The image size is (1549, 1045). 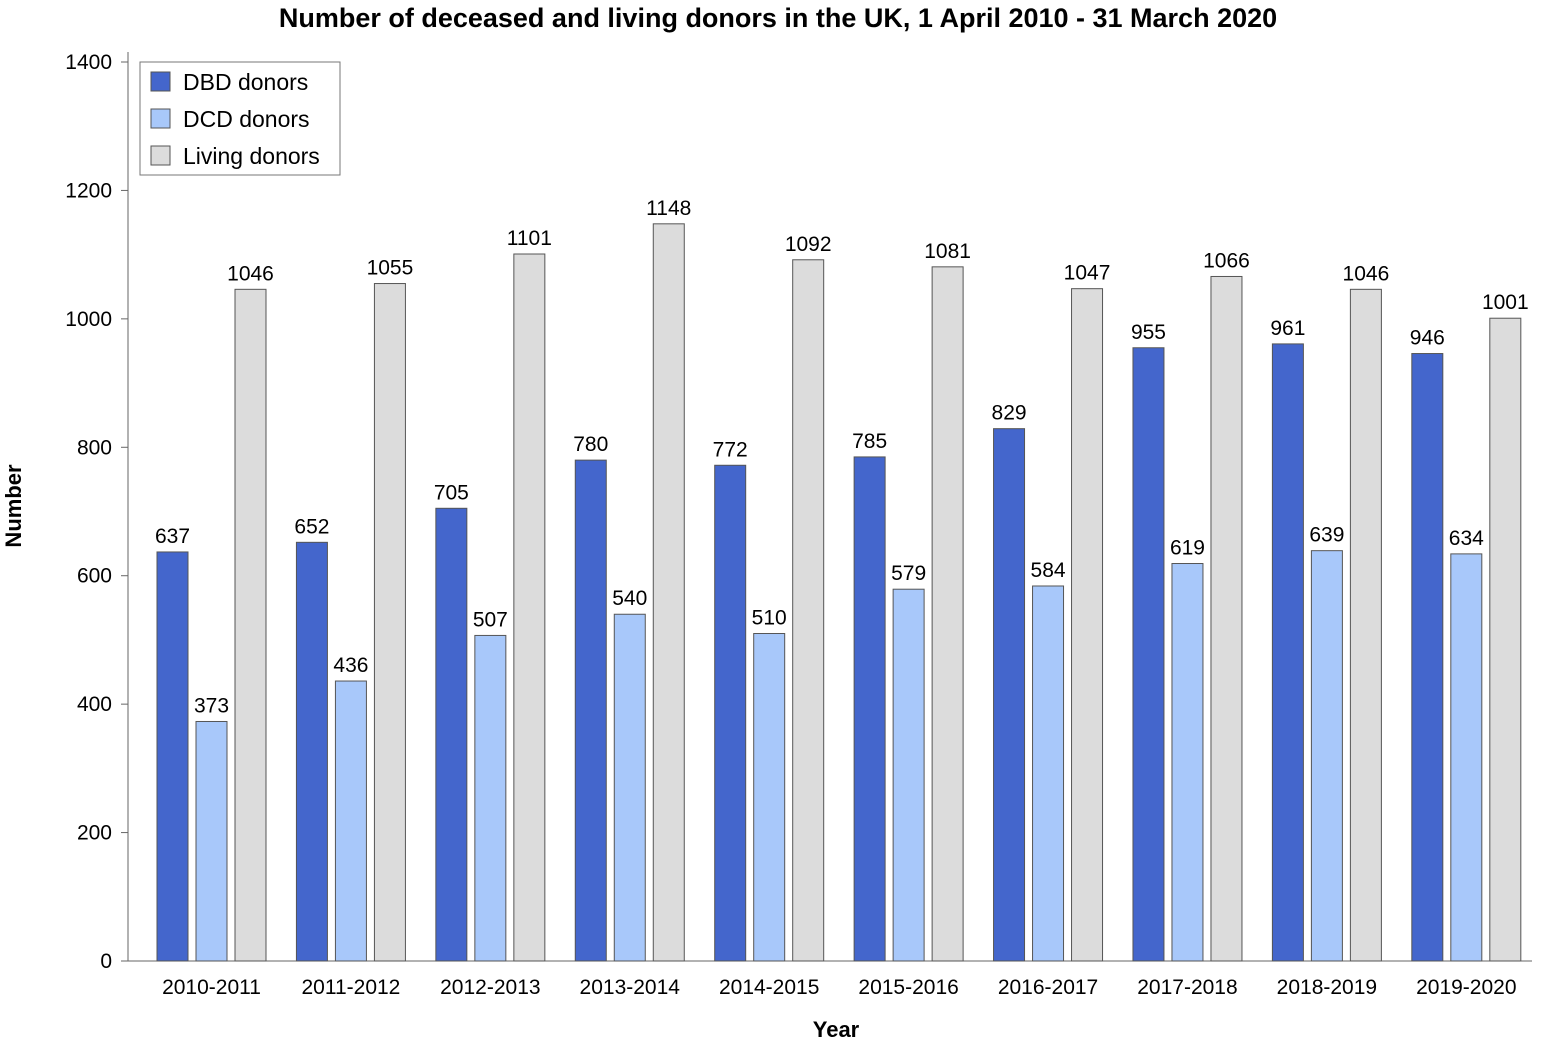 I want to click on data-label: 540, so click(x=629, y=598).